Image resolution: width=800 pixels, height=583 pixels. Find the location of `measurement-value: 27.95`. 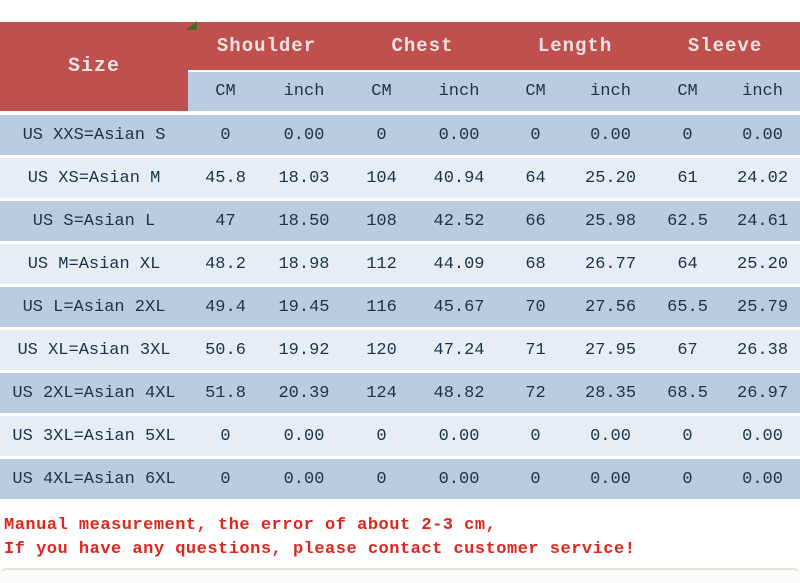

measurement-value: 27.95 is located at coordinates (611, 351).